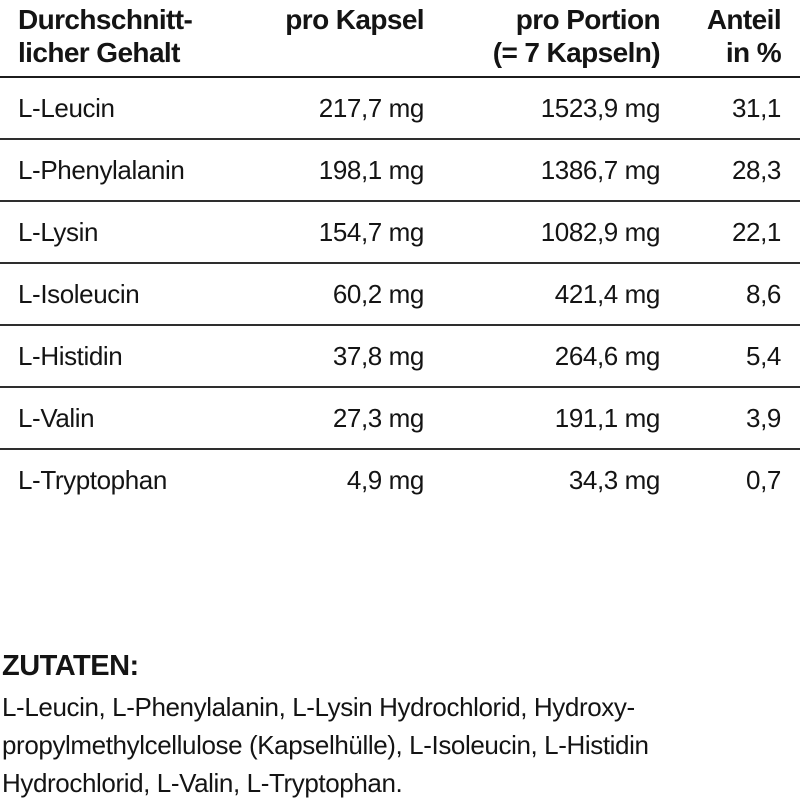  Describe the element at coordinates (542, 232) in the screenshot. I see `per-portion-value: 1082,9 mg` at that location.